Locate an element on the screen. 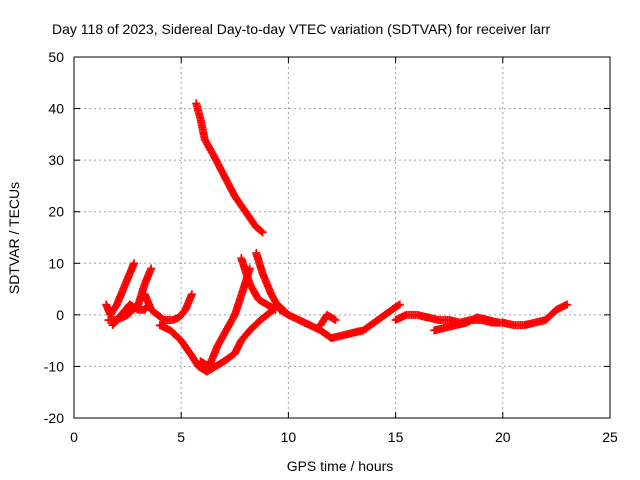  y-tick-label: 0 is located at coordinates (60, 315).